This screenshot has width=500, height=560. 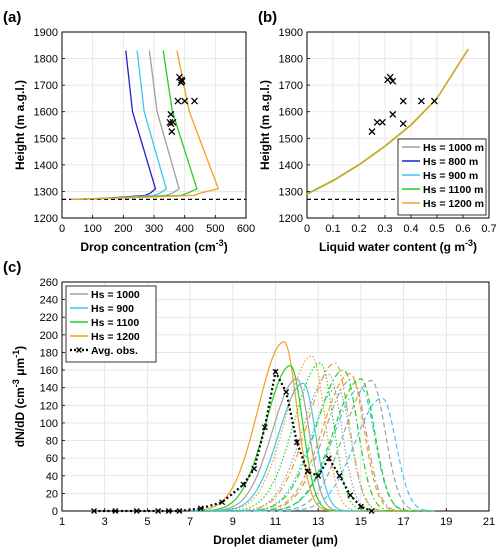 What do you see at coordinates (112, 309) in the screenshot?
I see `legend-entry: Hs = 900` at bounding box center [112, 309].